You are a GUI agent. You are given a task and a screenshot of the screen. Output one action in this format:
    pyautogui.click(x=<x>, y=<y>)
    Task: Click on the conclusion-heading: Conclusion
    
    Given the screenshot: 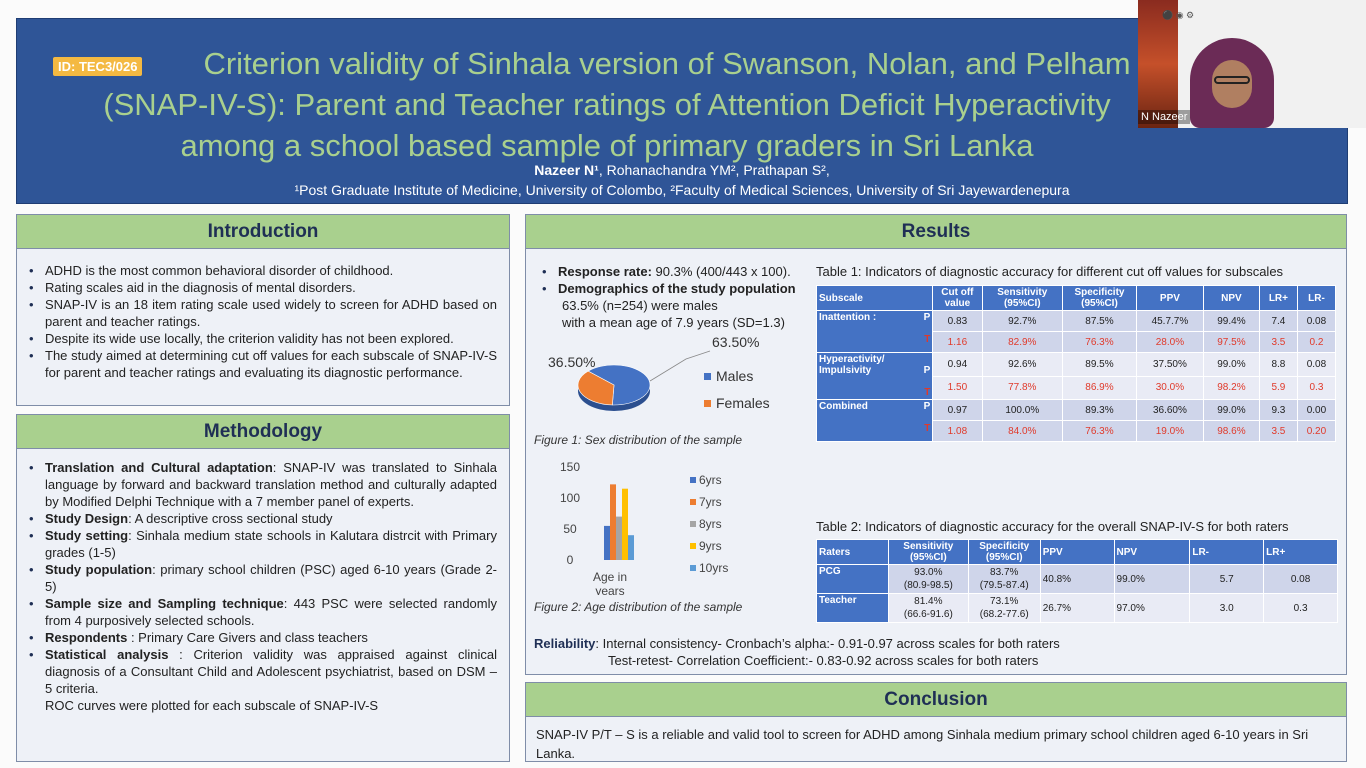 What is the action you would take?
    pyautogui.click(x=936, y=700)
    